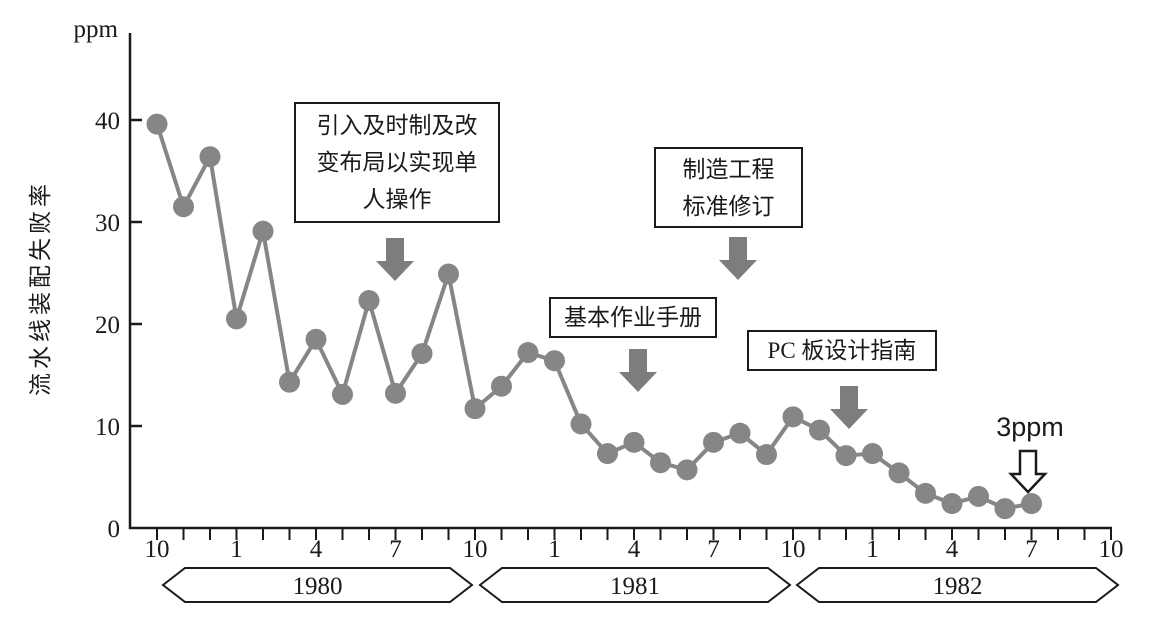  Describe the element at coordinates (728, 206) in the screenshot. I see `annotation-text-line: 标准修订` at that location.